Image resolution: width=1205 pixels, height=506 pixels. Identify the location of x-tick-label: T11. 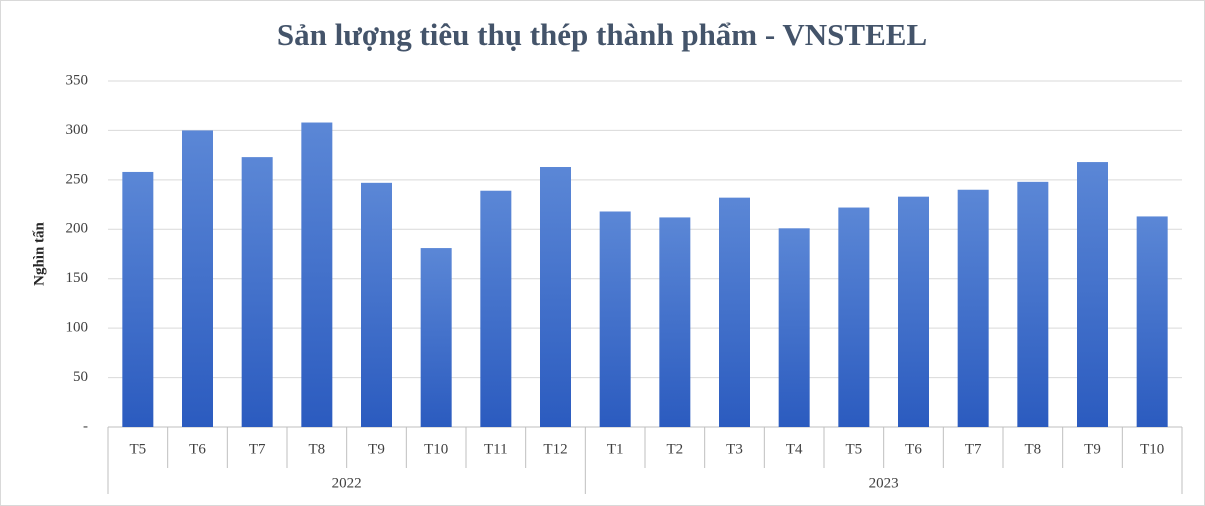
(496, 449).